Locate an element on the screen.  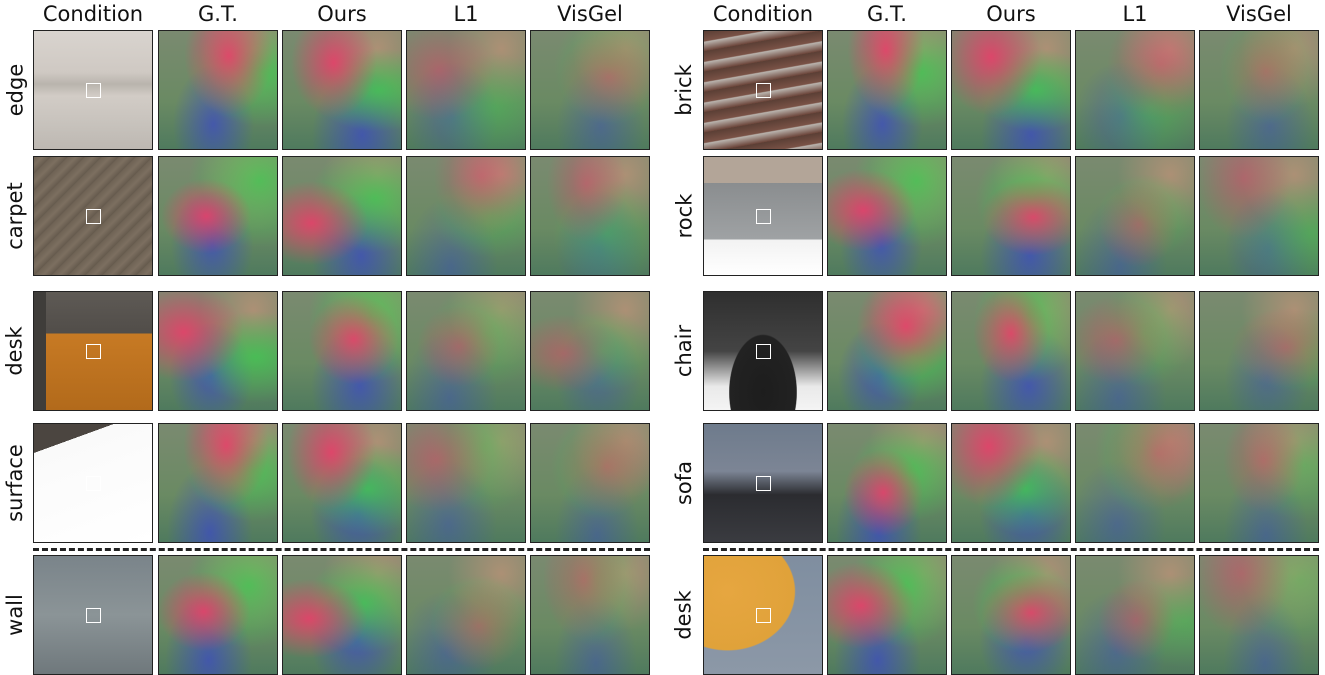
left-row-label-4: wall is located at coordinates (15, 615).